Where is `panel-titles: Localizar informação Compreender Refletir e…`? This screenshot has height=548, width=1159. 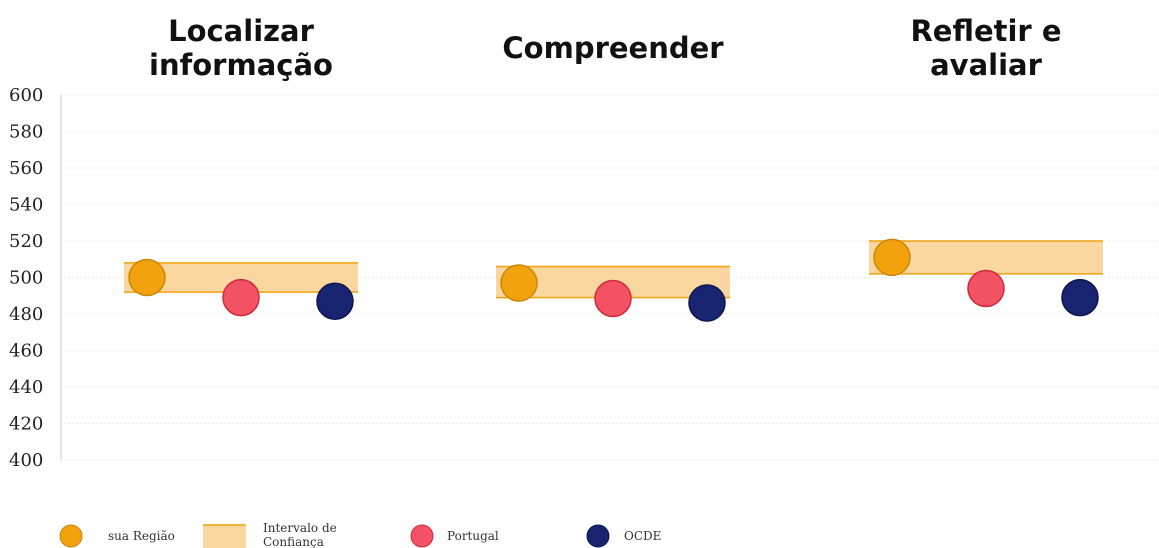
panel-titles: Localizar informação Compreender Refletir e… is located at coordinates (605, 48).